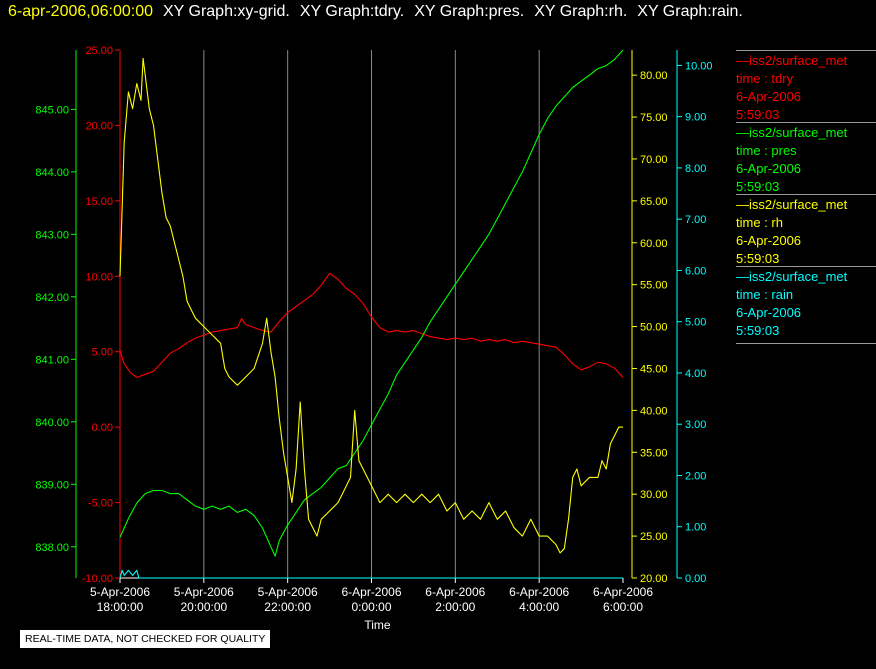 The height and width of the screenshot is (669, 876). Describe the element at coordinates (765, 294) in the screenshot. I see `legend-variable: time : rain` at that location.